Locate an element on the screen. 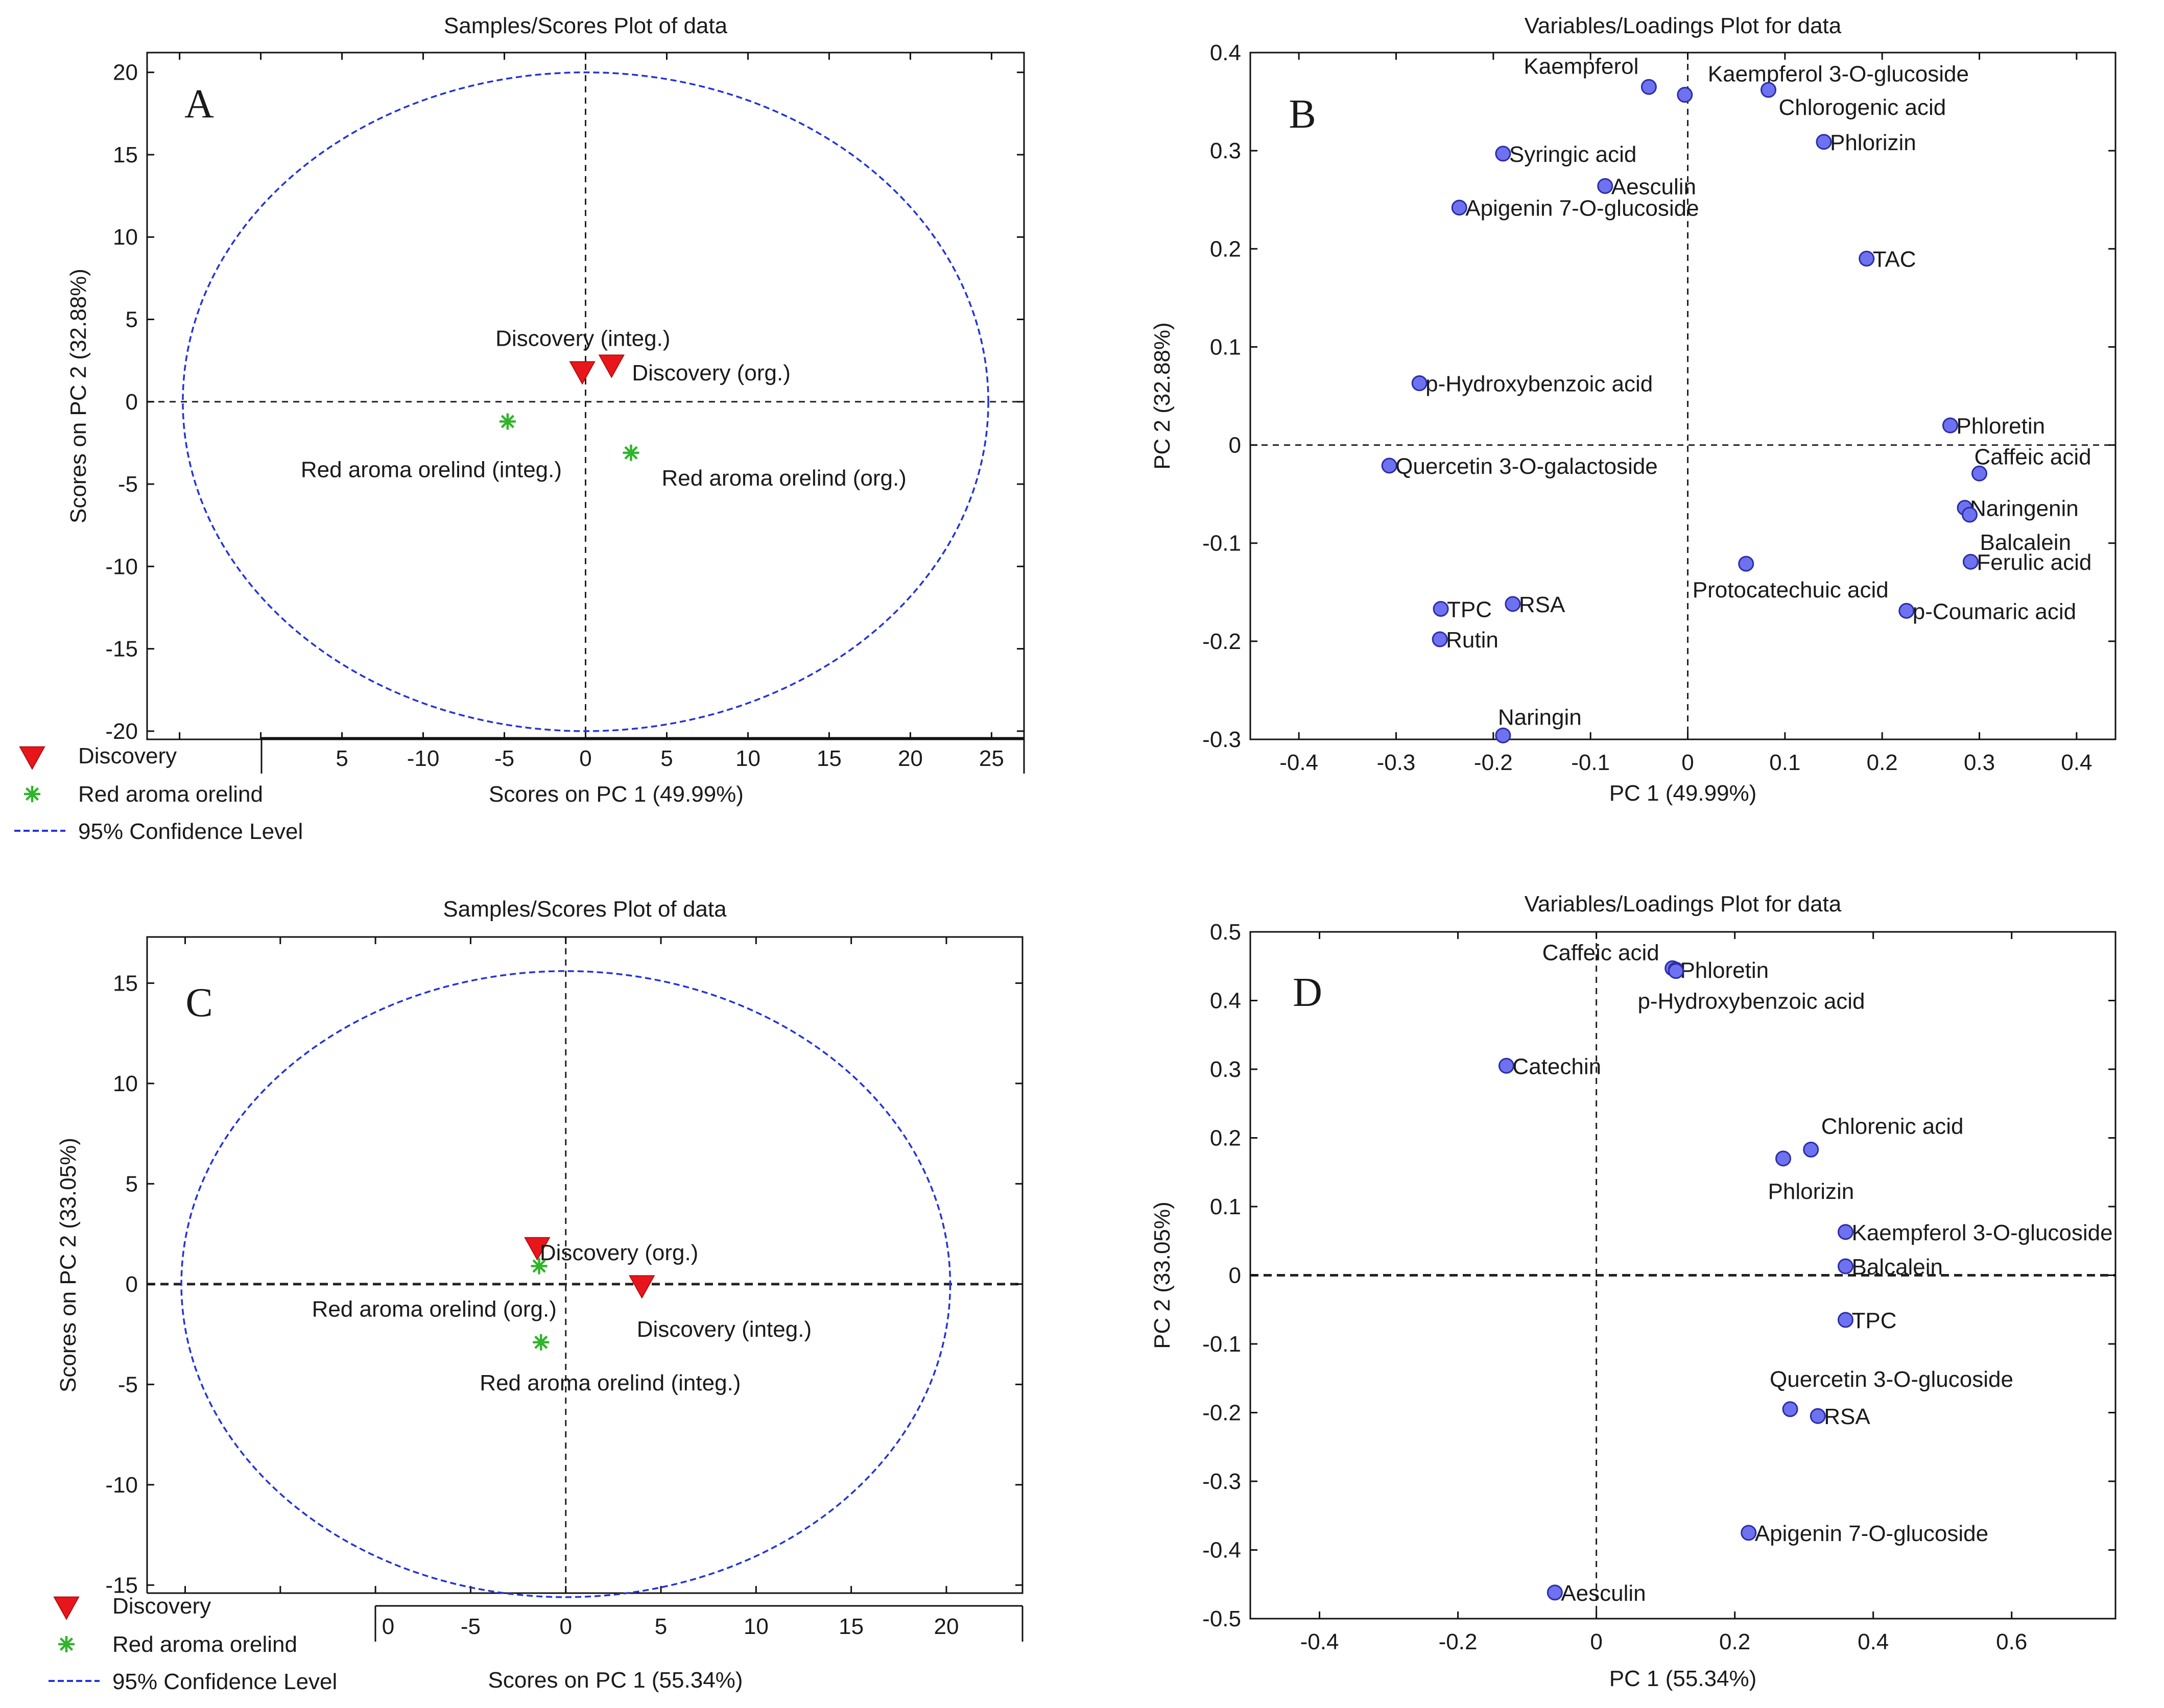  point-red-aroma-orelind-org is located at coordinates (631, 453).